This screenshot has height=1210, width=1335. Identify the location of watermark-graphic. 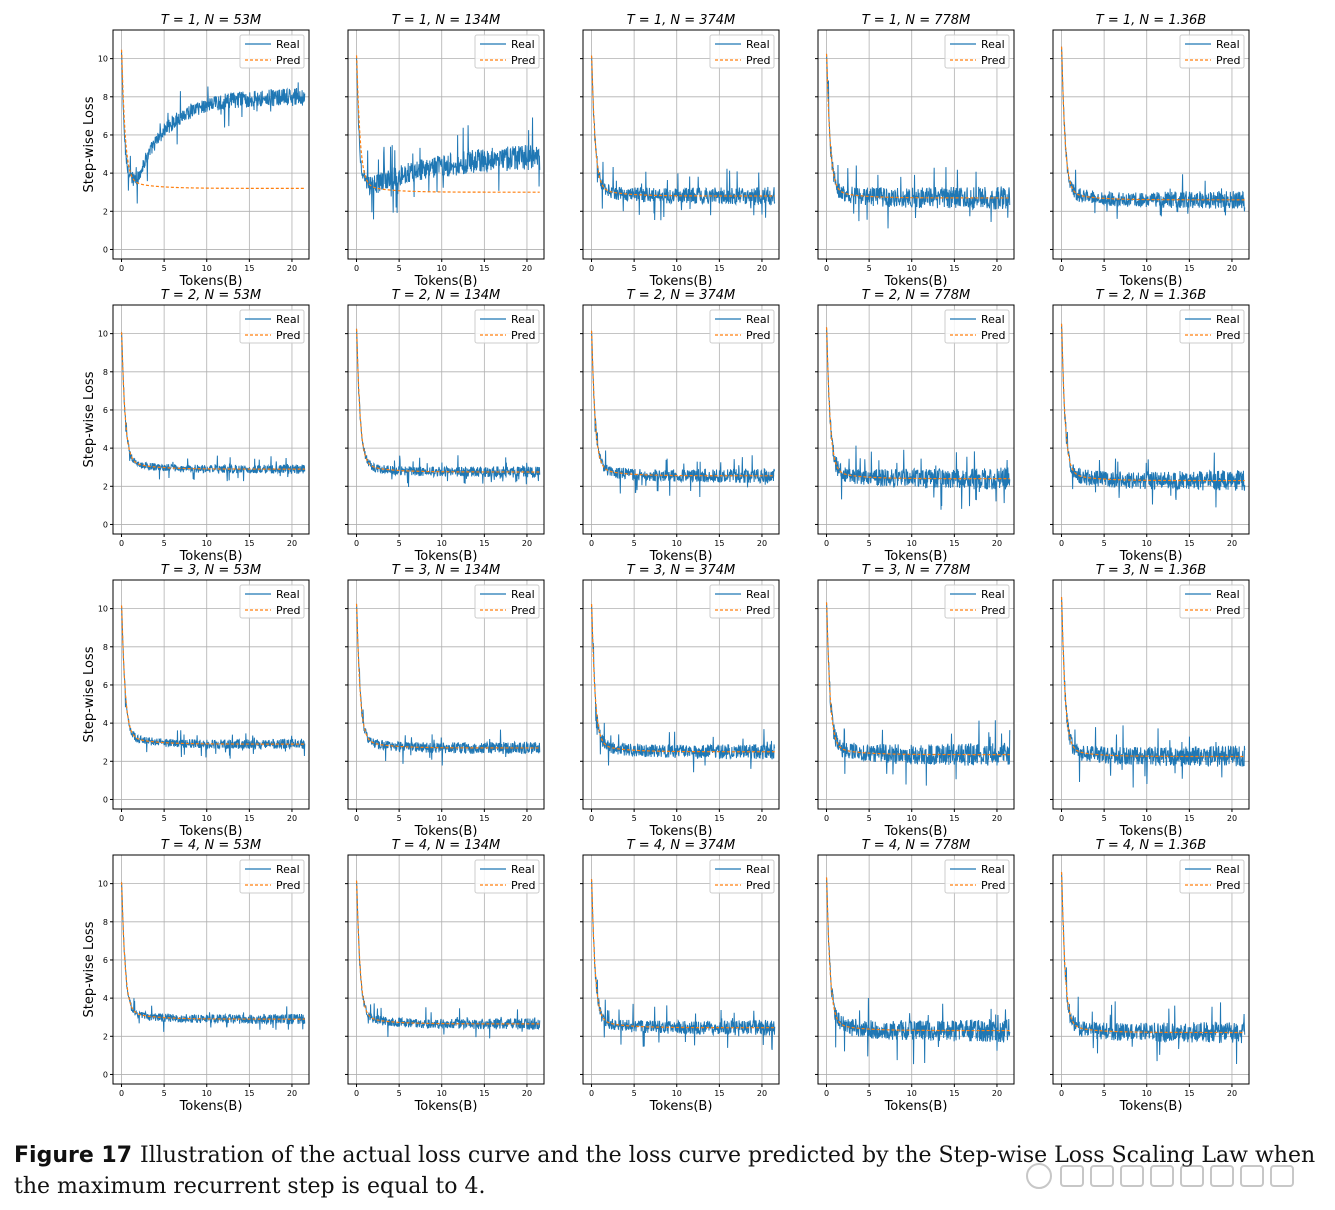
(1160, 1176).